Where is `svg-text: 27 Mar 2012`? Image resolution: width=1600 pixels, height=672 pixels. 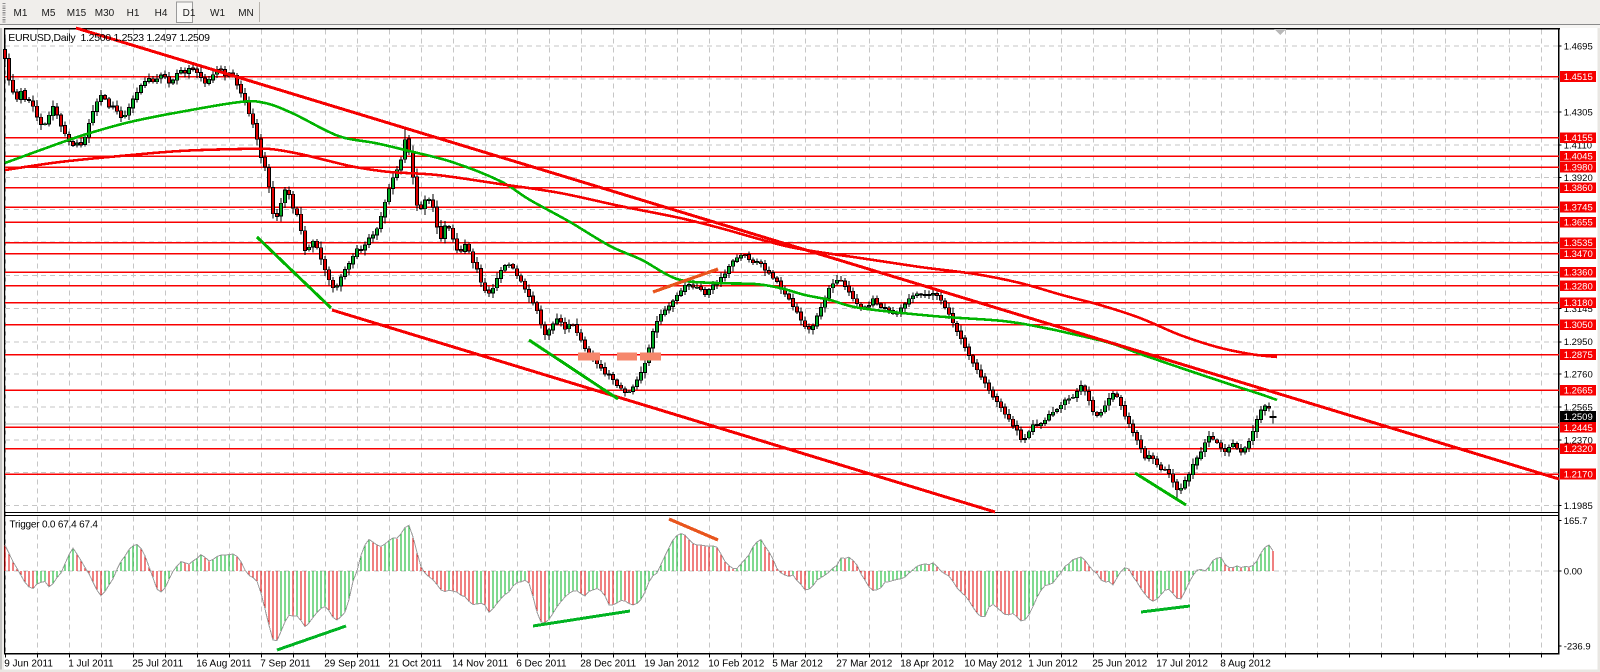 svg-text: 27 Mar 2012 is located at coordinates (864, 663).